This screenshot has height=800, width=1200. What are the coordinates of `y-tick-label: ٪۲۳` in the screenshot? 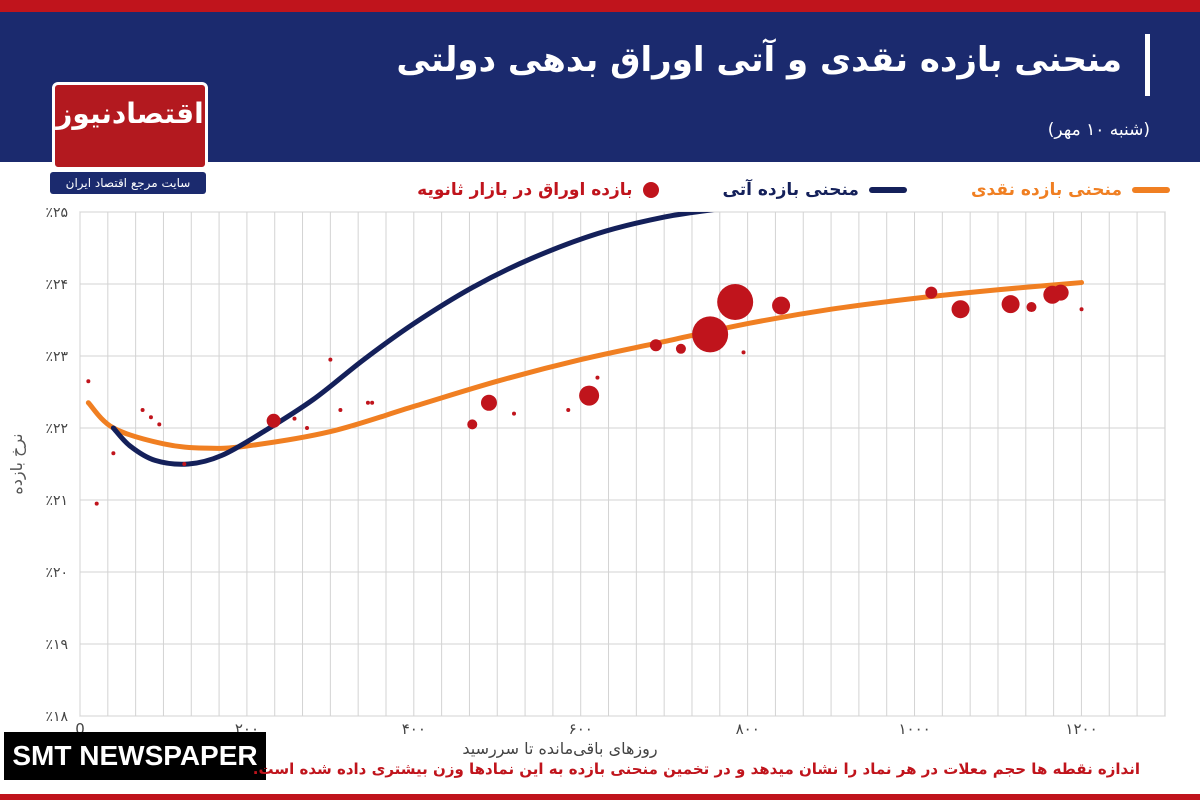 It's located at (56, 357).